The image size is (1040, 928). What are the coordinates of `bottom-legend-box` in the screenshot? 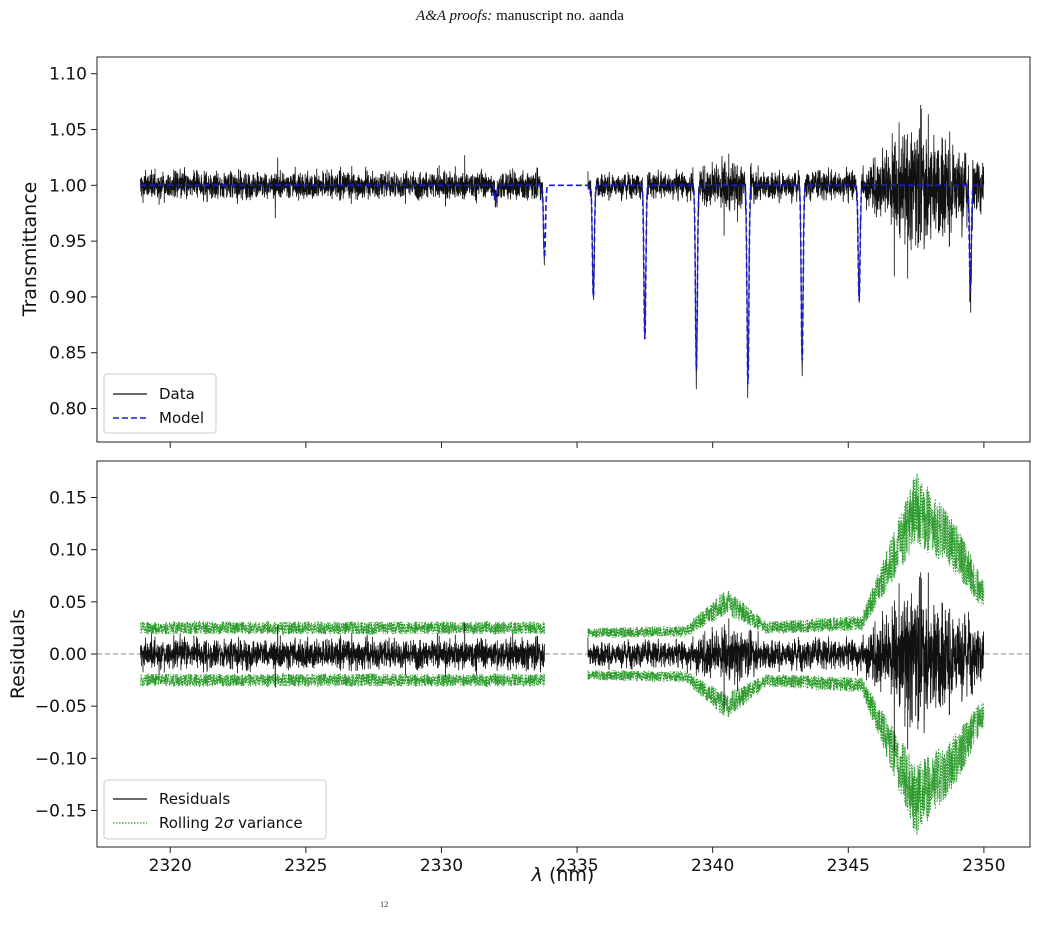 It's located at (215, 809).